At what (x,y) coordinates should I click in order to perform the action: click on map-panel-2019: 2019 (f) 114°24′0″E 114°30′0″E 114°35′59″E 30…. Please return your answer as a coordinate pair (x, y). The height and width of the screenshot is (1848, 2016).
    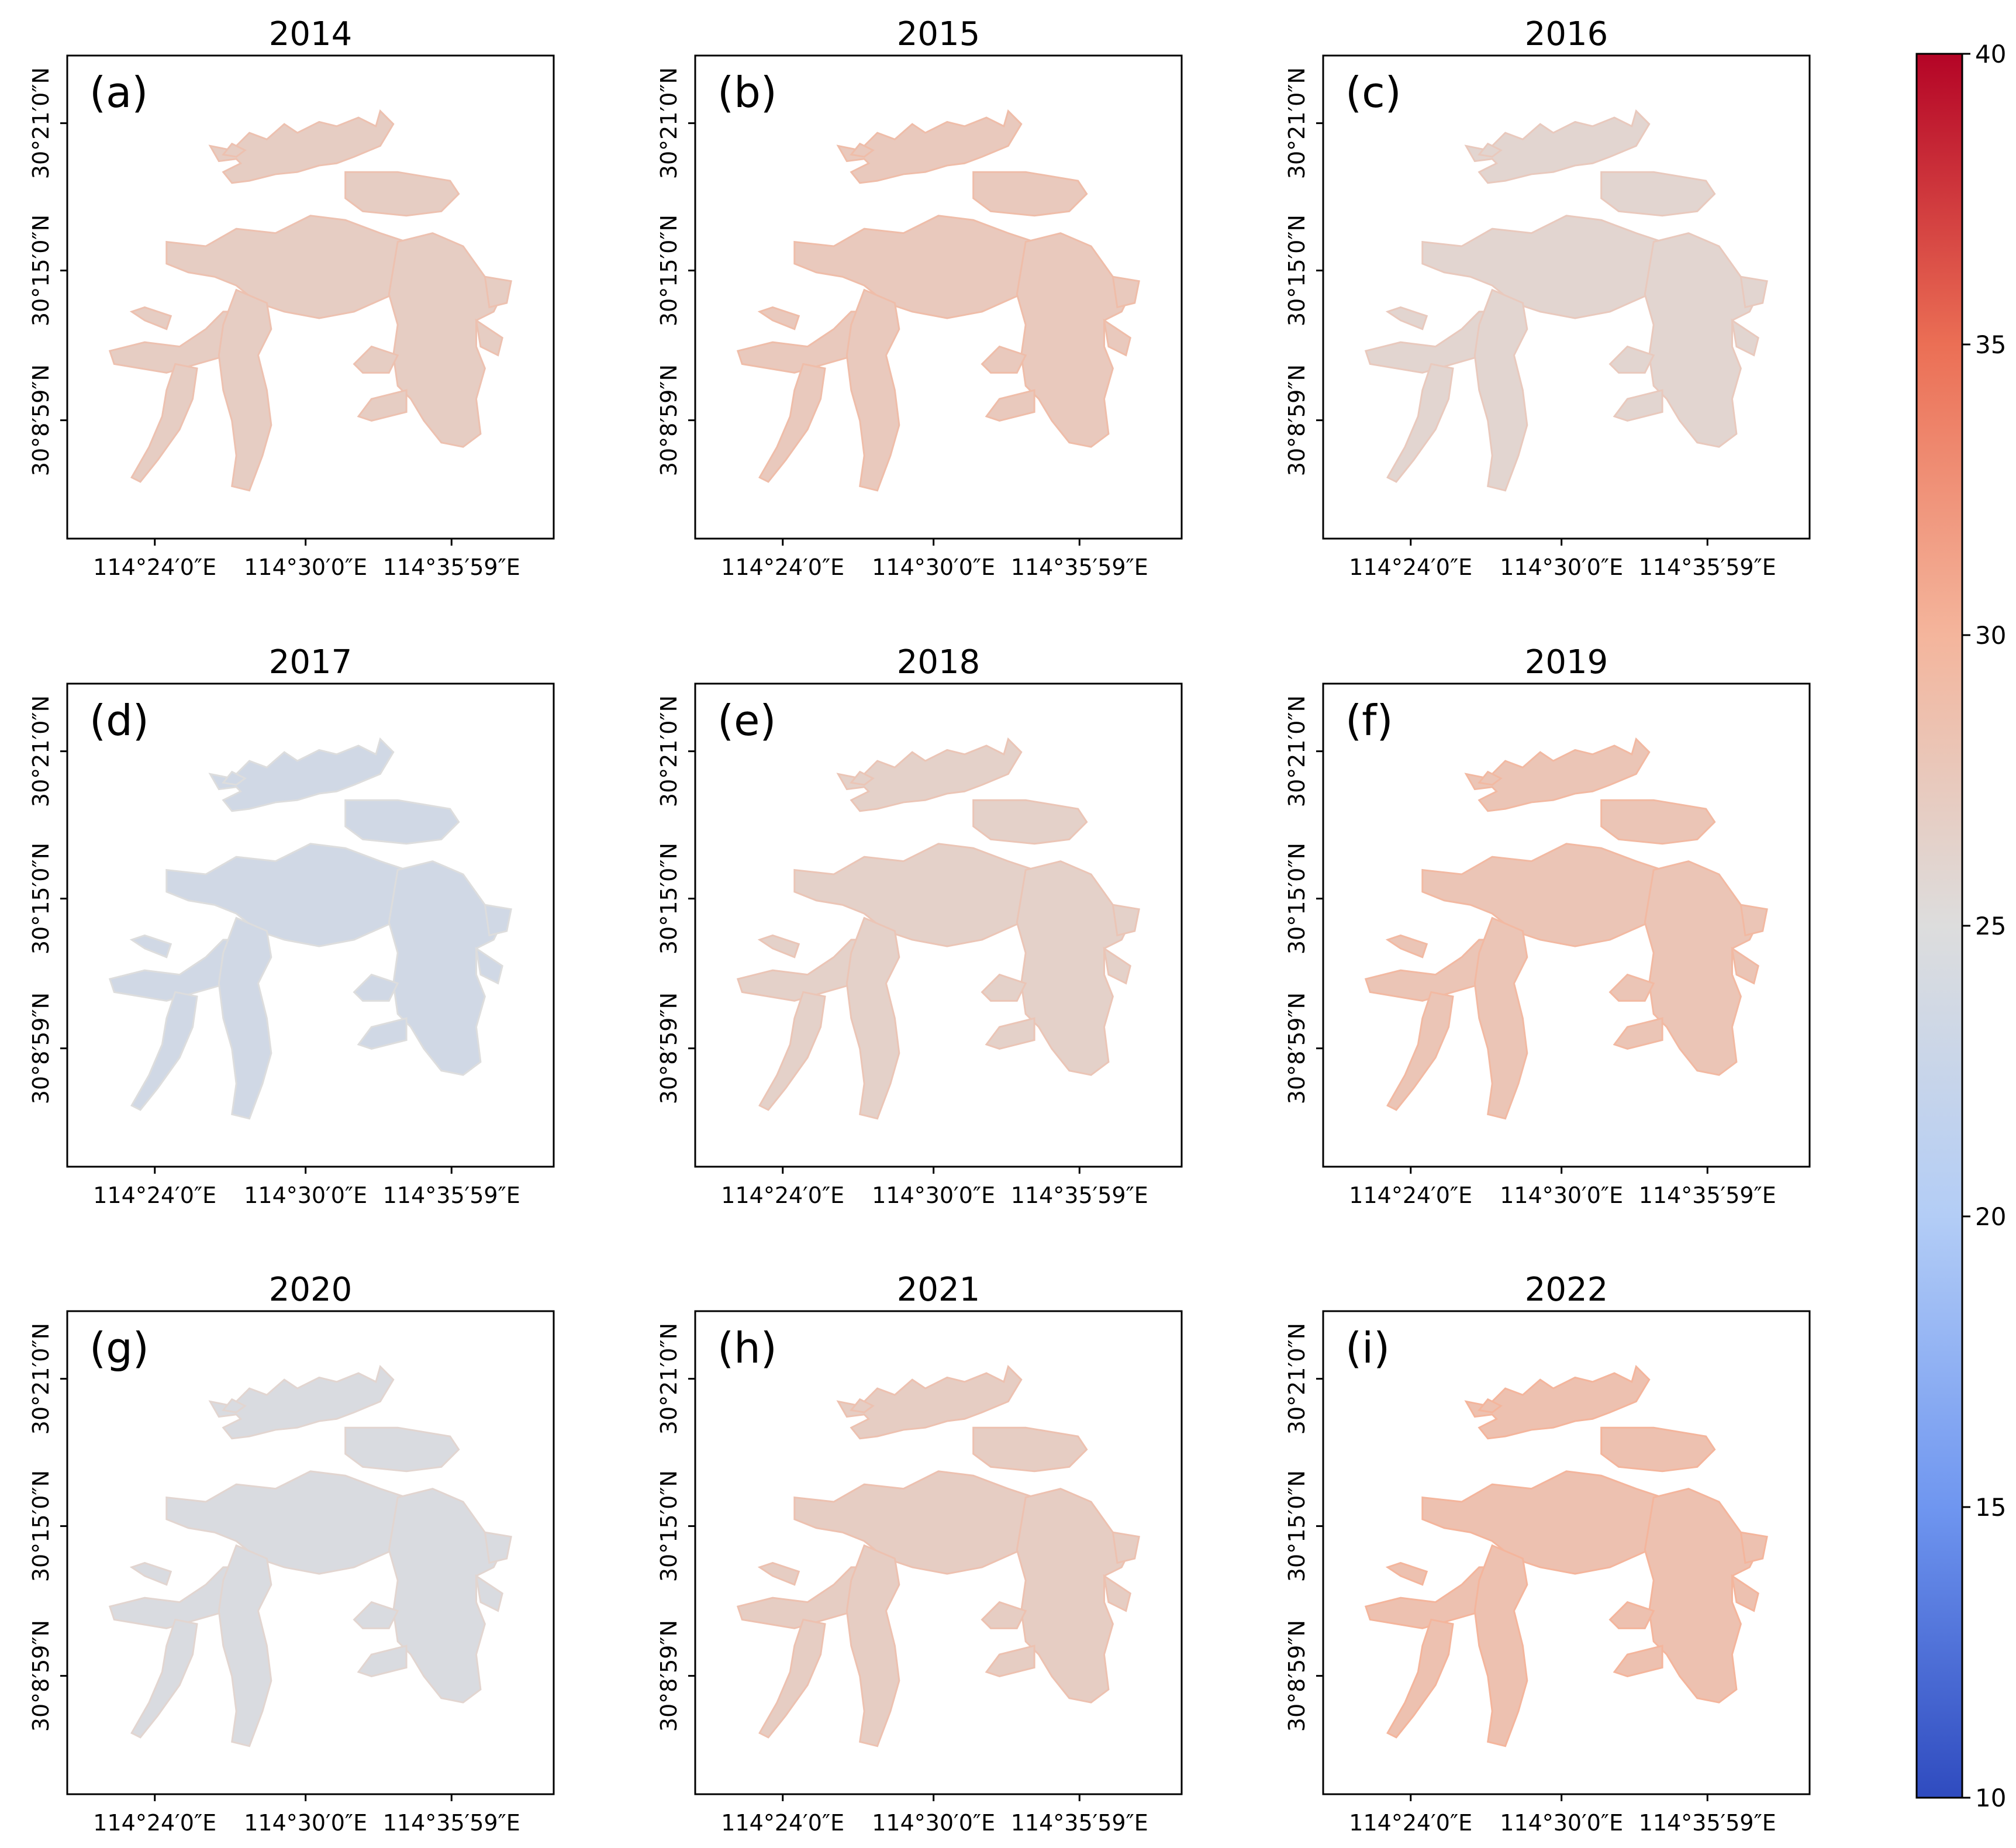
    Looking at the image, I should click on (1547, 925).